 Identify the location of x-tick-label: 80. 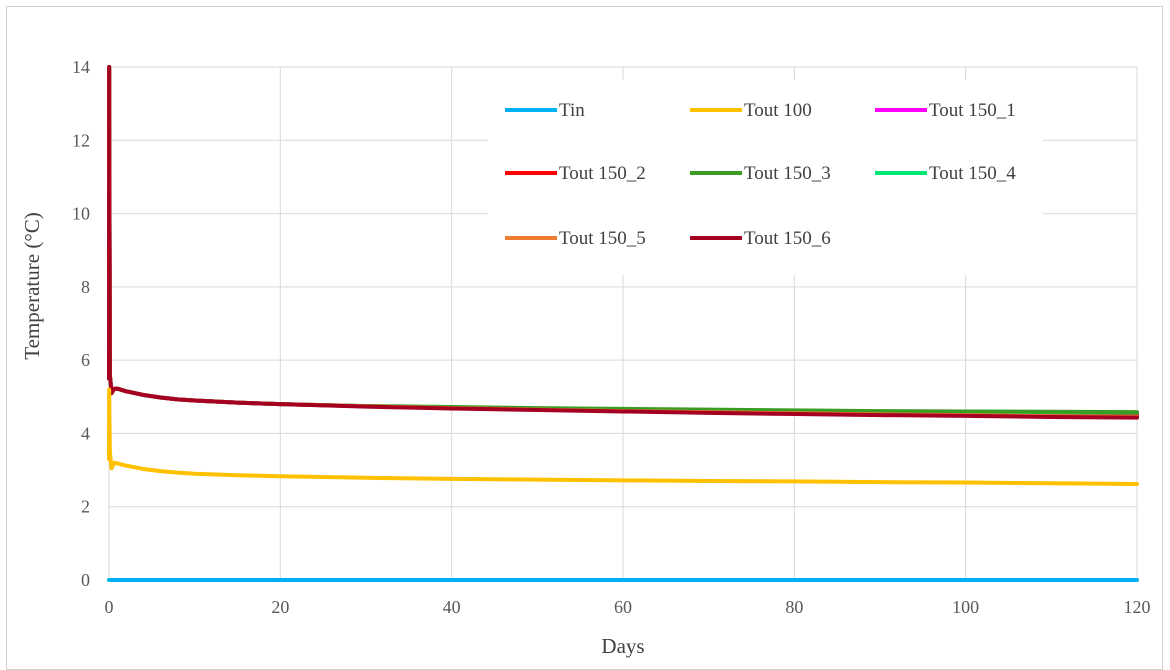
(794, 607).